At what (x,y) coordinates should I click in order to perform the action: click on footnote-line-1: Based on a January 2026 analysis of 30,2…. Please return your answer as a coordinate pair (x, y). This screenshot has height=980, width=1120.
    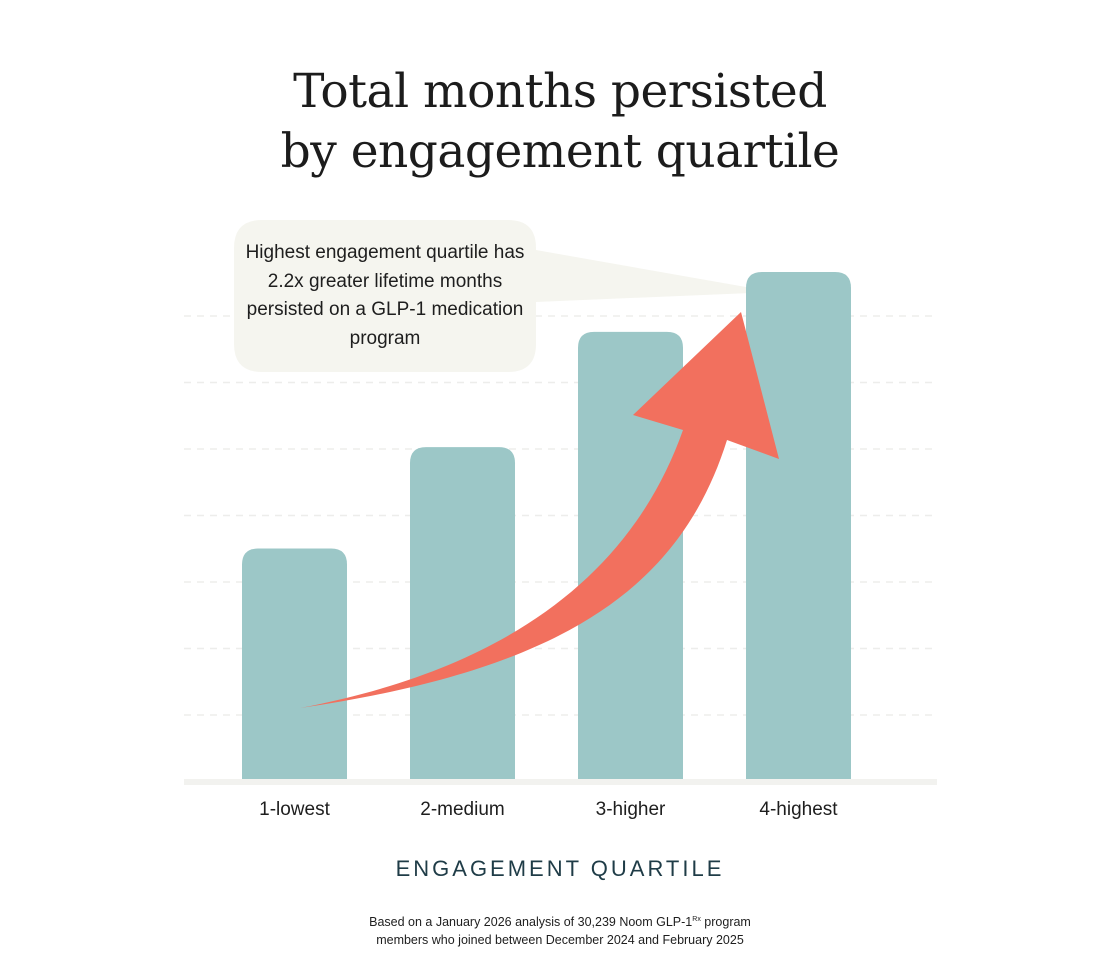
    Looking at the image, I should click on (560, 921).